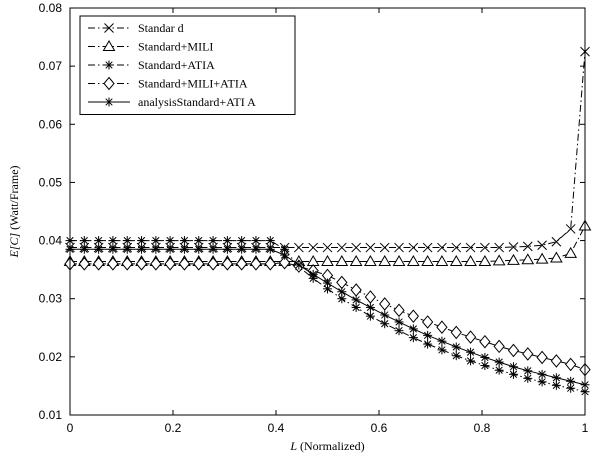 The height and width of the screenshot is (457, 595). I want to click on legend-label: Standar d, so click(161, 28).